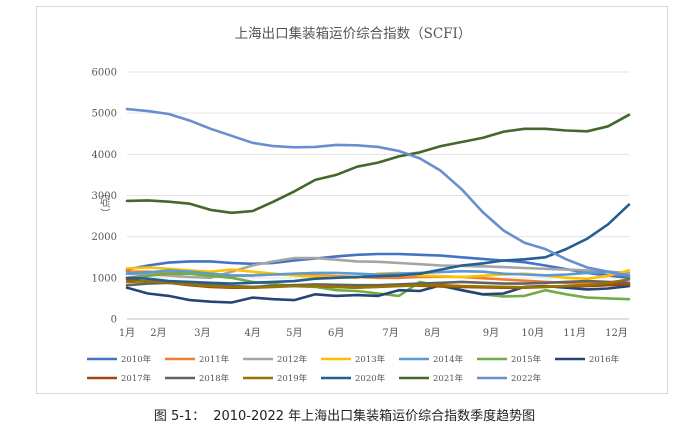  Describe the element at coordinates (104, 155) in the screenshot. I see `y-tick-label: 4000` at that location.